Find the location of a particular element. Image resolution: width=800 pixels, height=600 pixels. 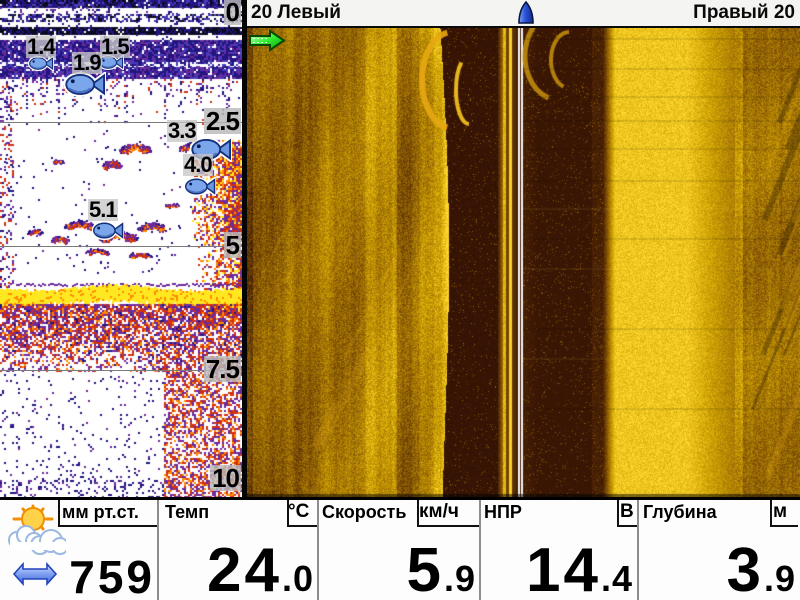

temperature-unit: °C is located at coordinates (299, 511).